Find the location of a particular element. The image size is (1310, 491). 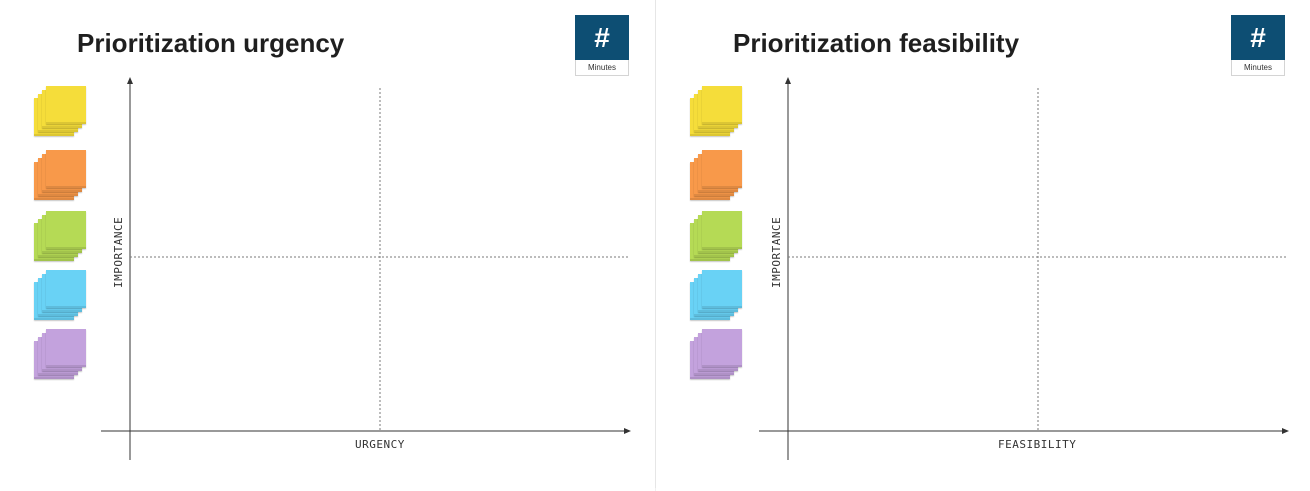

x-axis-label: FEASIBILITY is located at coordinates (1037, 444).